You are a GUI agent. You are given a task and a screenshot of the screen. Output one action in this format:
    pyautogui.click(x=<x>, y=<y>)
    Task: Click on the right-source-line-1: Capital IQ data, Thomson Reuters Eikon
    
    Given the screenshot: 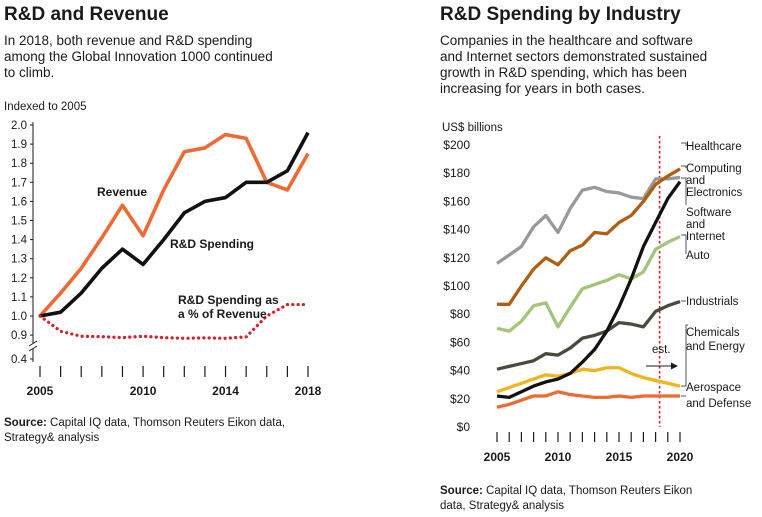 What is the action you would take?
    pyautogui.click(x=587, y=491)
    